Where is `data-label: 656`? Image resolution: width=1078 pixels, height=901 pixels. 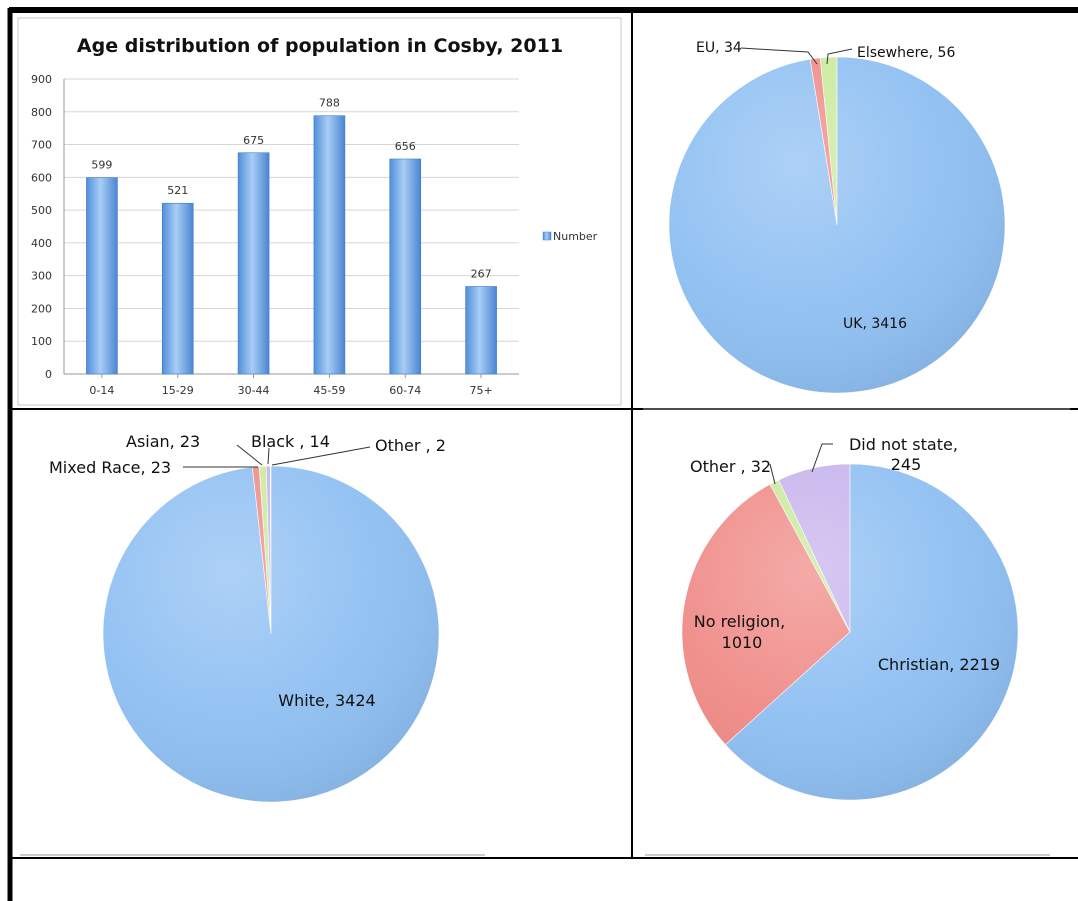 data-label: 656 is located at coordinates (405, 146).